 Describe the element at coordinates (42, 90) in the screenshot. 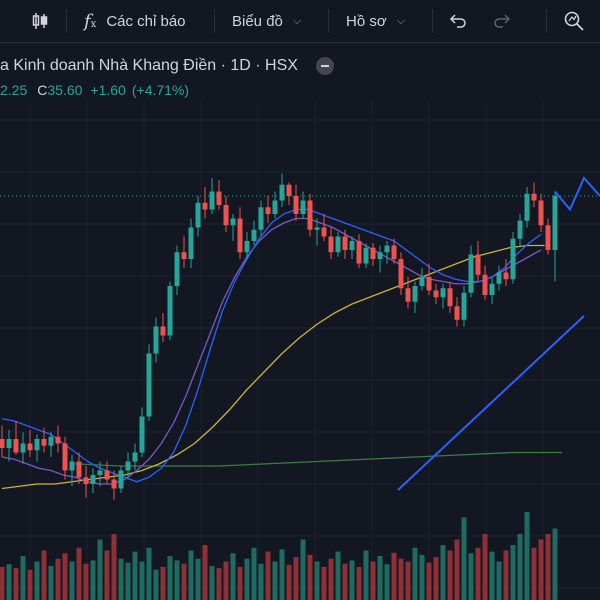

I see `close-label: C` at that location.